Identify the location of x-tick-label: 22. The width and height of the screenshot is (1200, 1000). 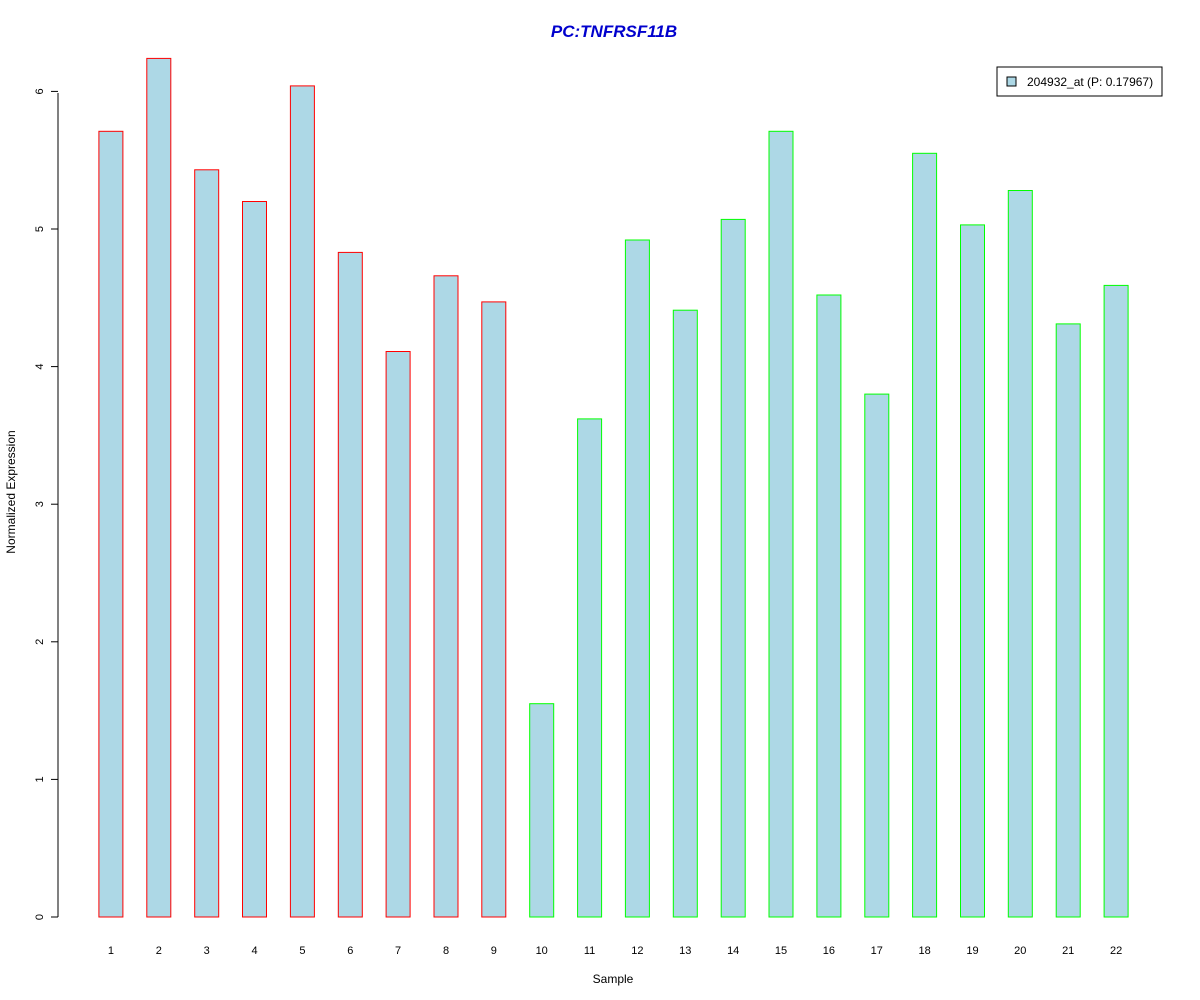
(1116, 951).